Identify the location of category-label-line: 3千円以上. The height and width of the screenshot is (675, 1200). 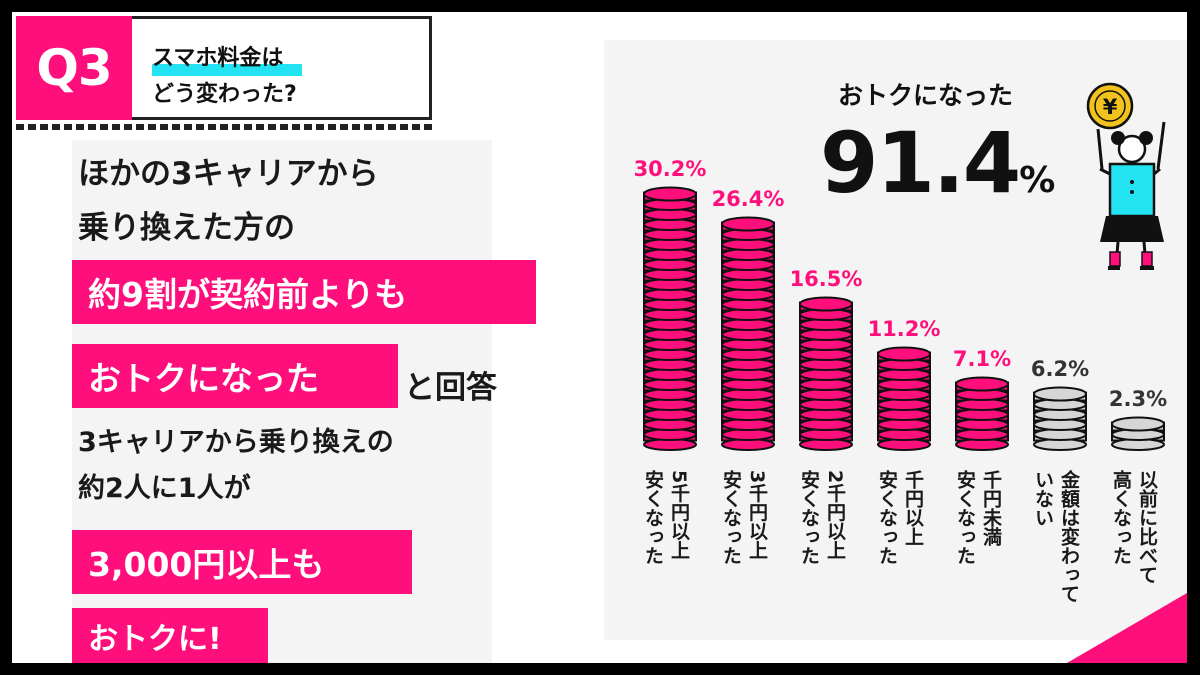
(757, 515).